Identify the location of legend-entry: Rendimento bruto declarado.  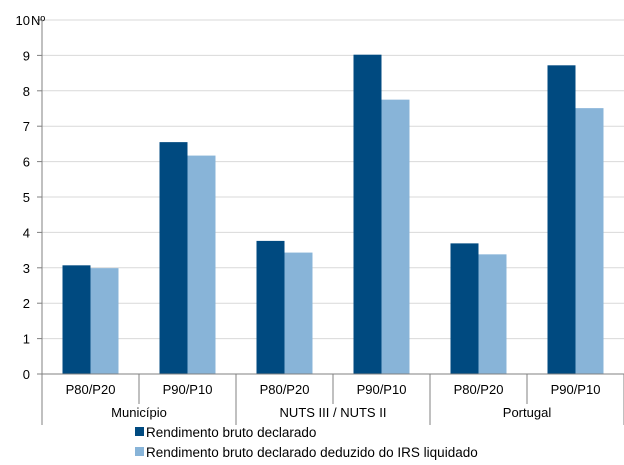
(231, 432).